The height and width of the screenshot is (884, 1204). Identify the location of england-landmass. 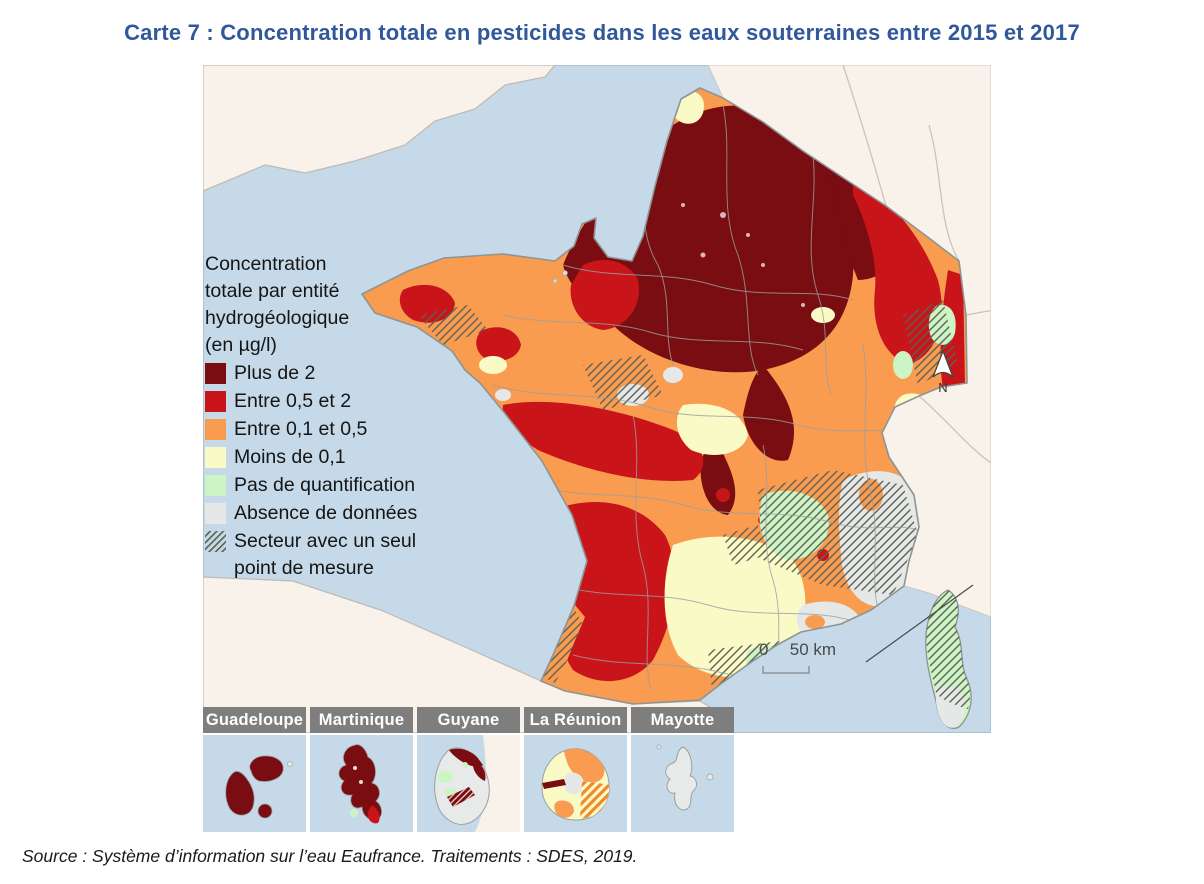
(379, 128).